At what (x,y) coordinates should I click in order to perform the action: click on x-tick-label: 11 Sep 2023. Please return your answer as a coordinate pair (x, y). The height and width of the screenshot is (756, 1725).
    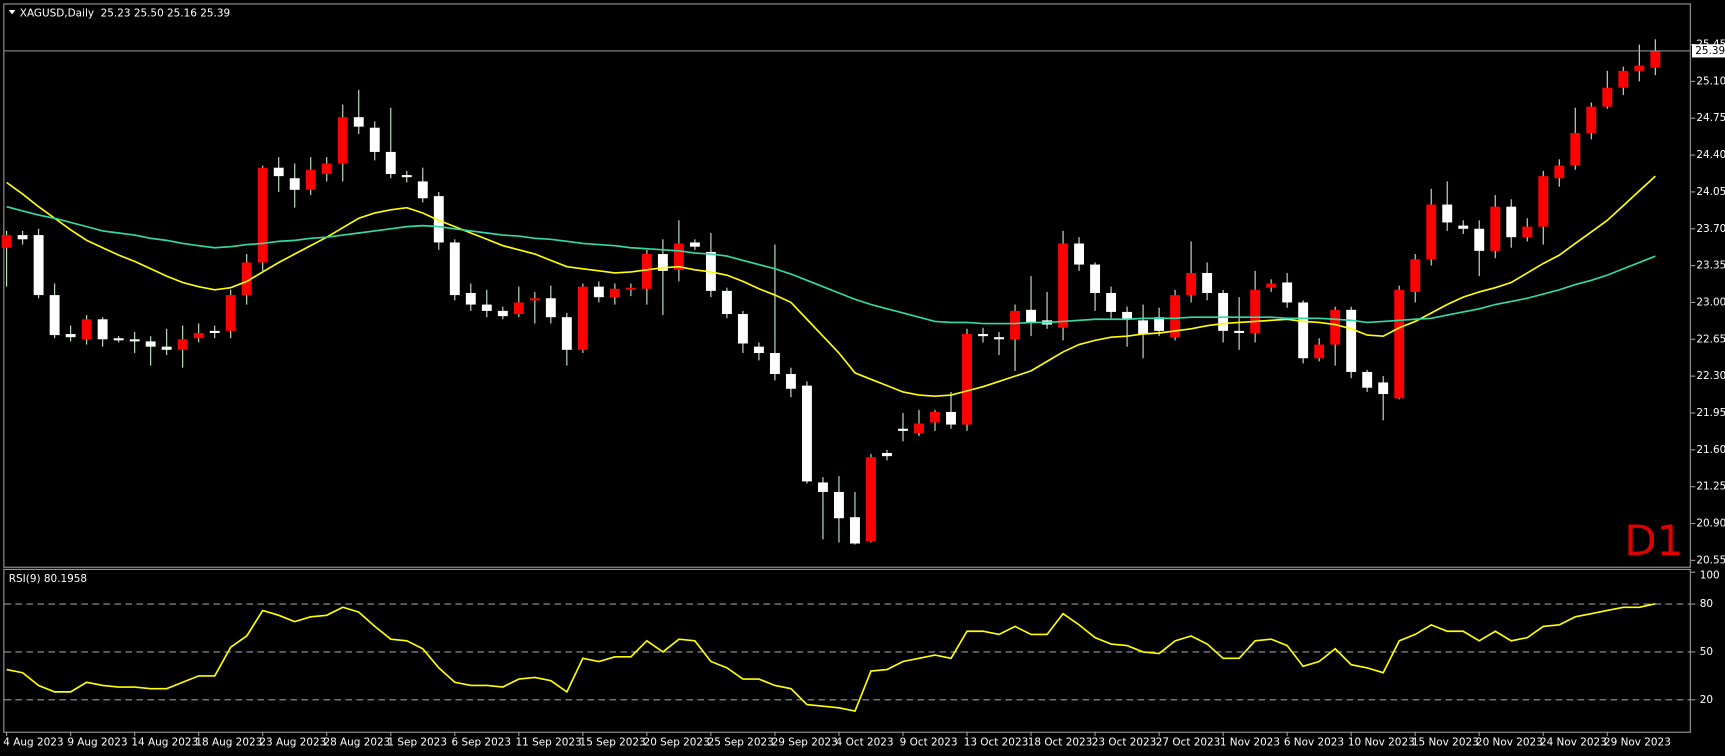
    Looking at the image, I should click on (549, 743).